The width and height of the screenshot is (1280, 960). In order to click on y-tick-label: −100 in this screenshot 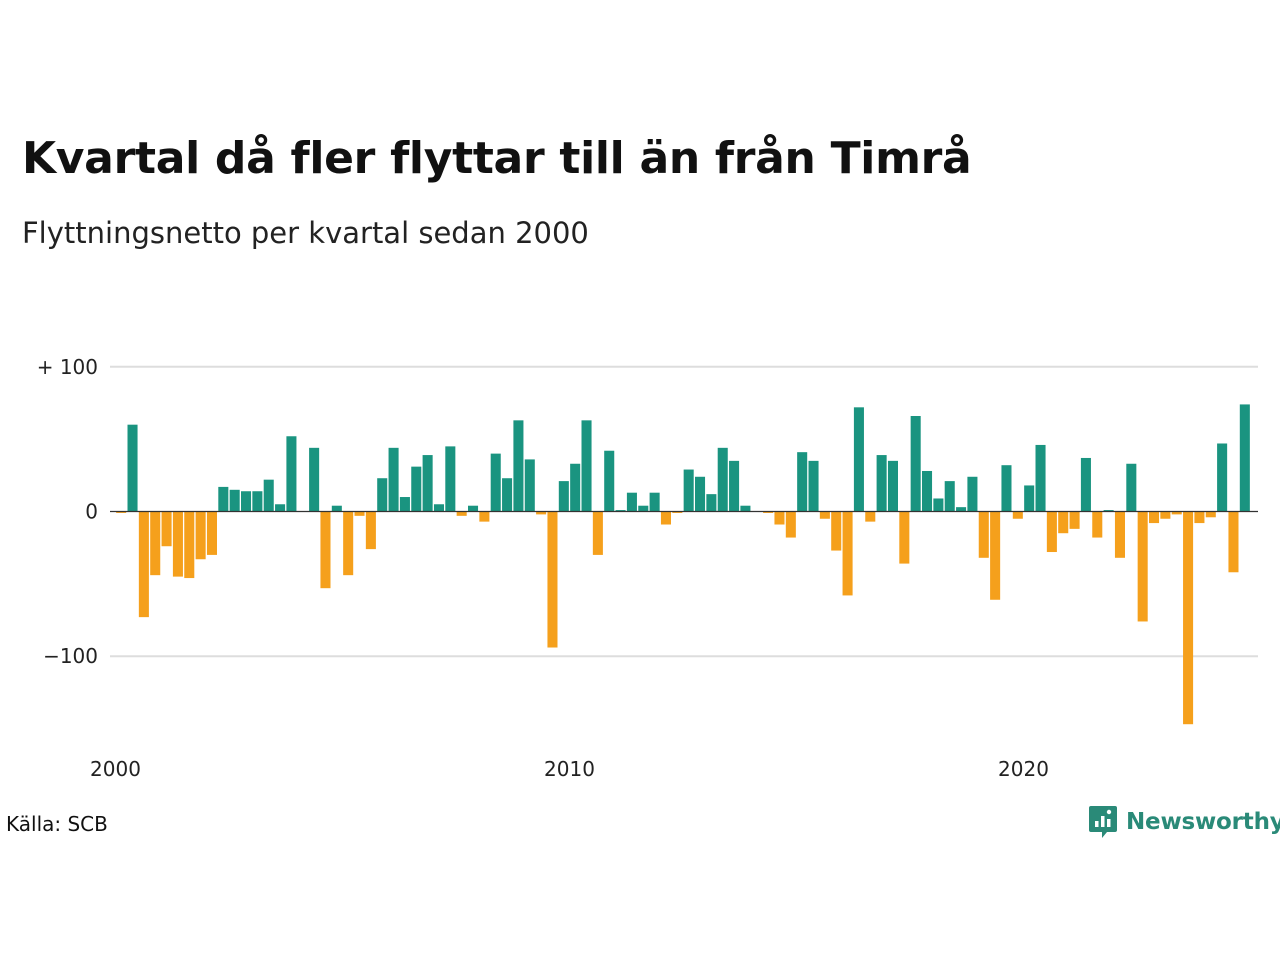, I will do `click(70, 656)`.